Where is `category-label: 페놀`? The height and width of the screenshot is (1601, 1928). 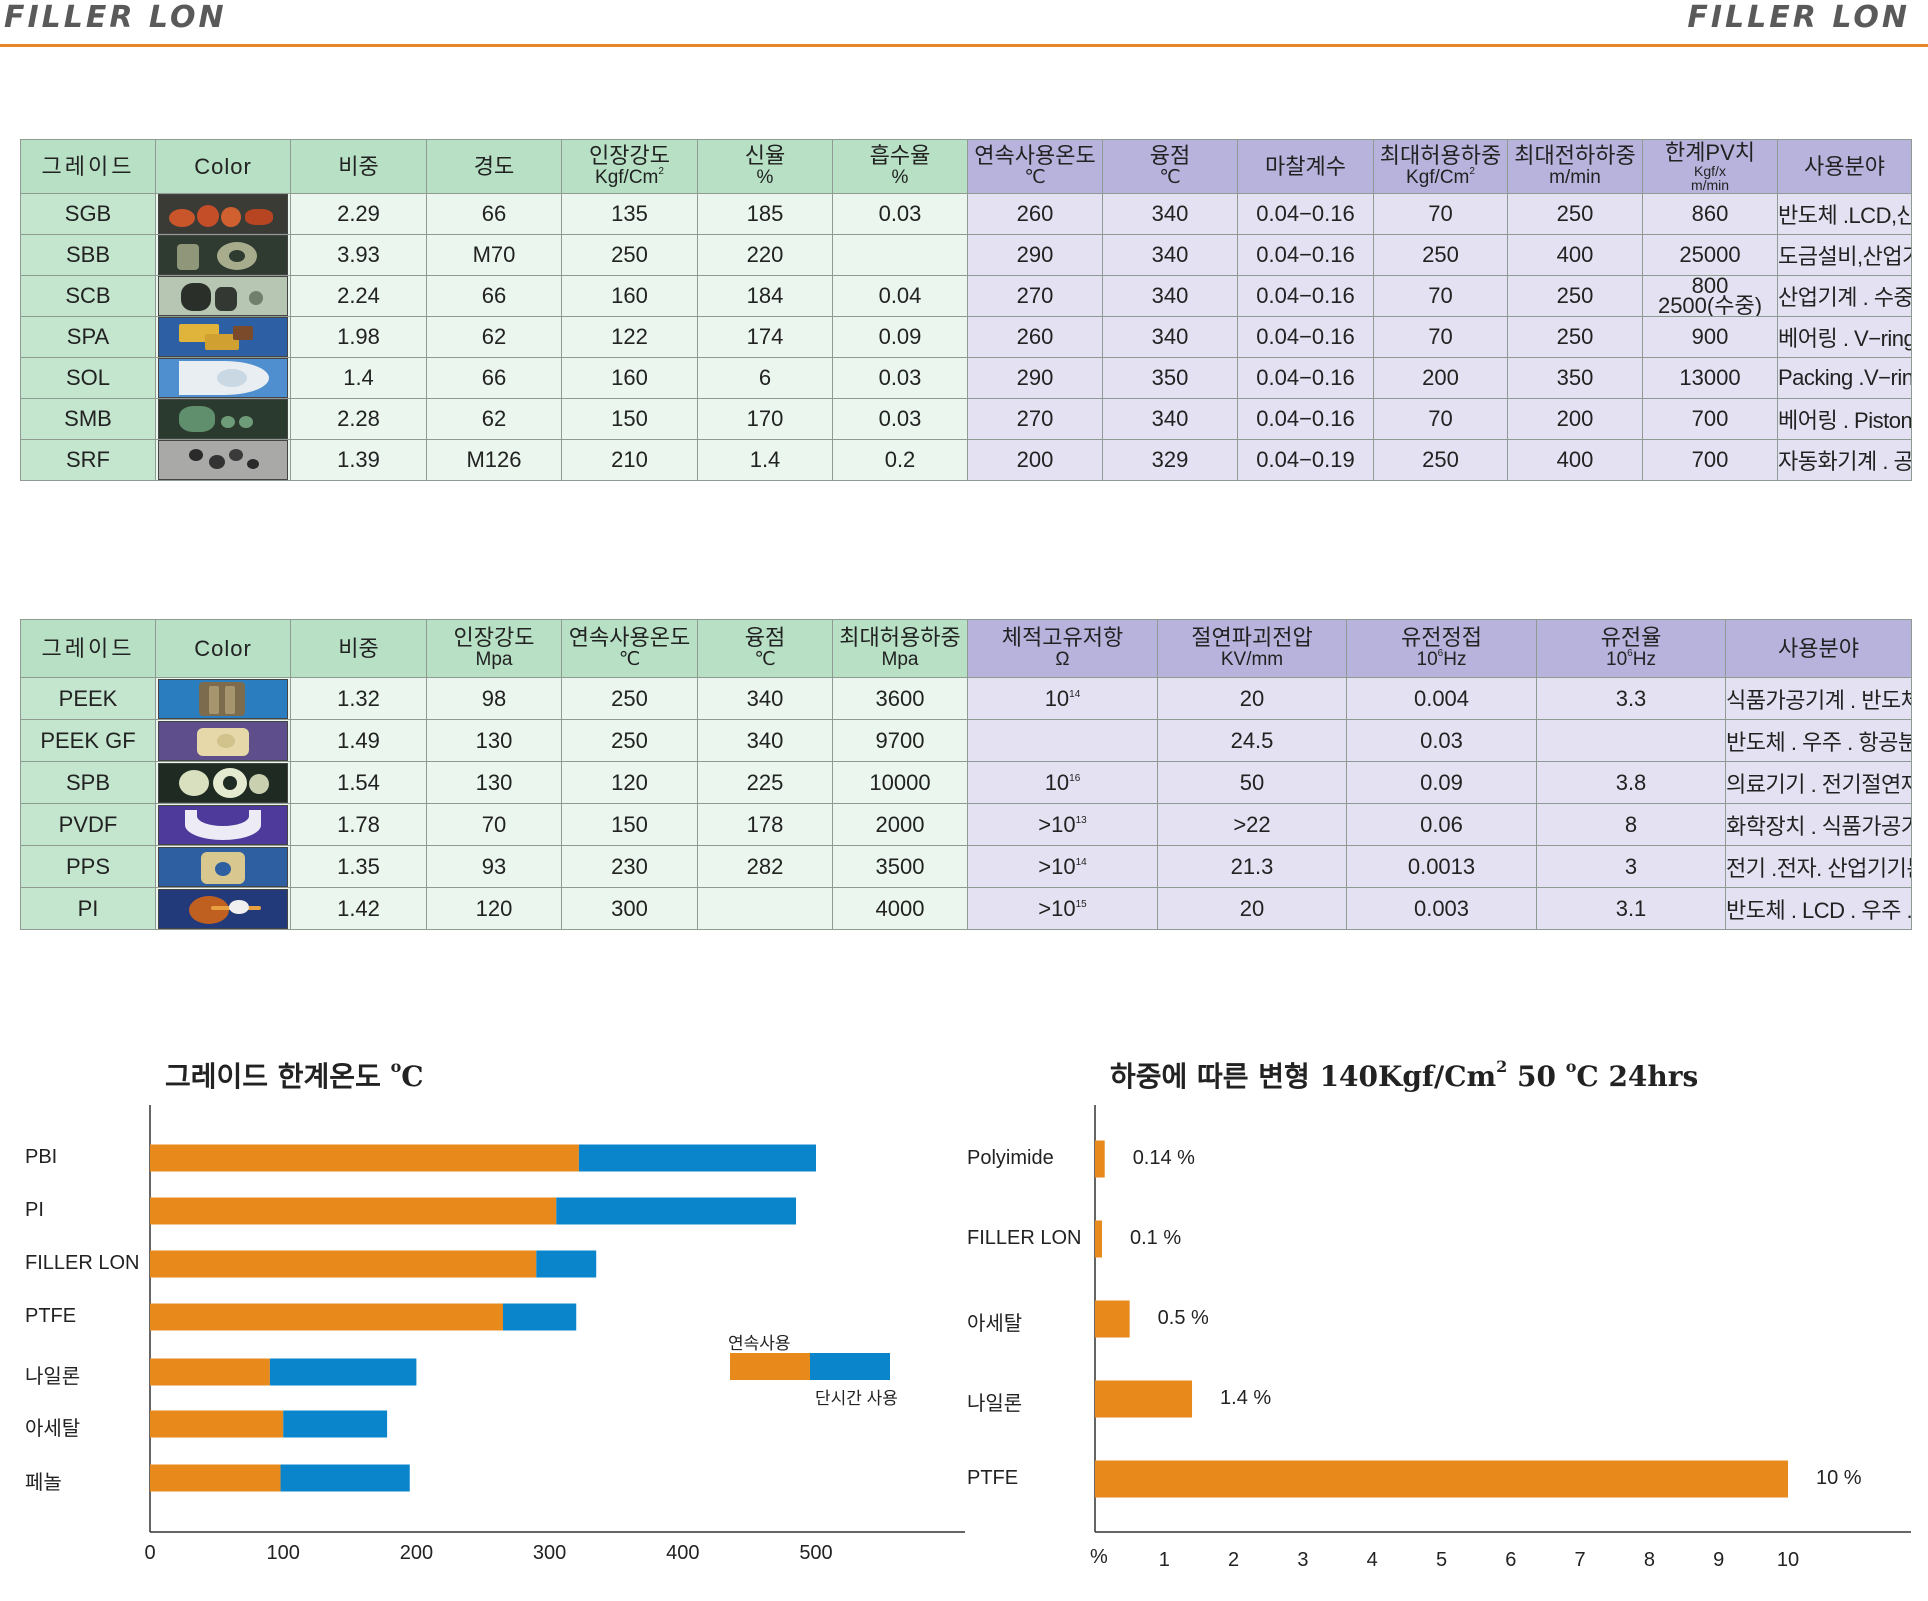
category-label: 페놀 is located at coordinates (43, 1483).